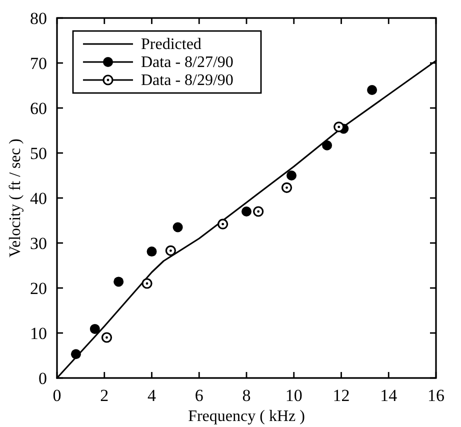  Describe the element at coordinates (38, 63) in the screenshot. I see `y-tick-label: 70` at that location.